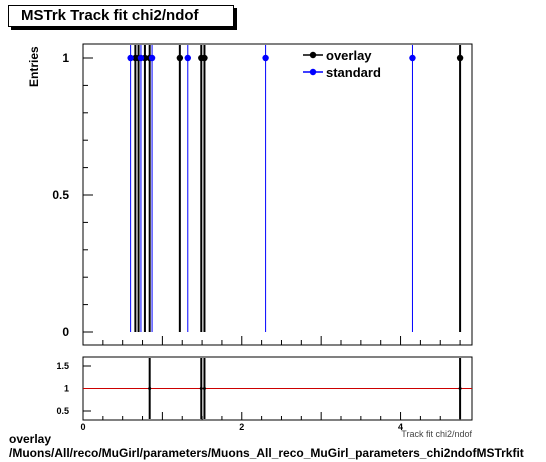 This screenshot has width=546, height=462. I want to click on legend-label-overlay: overlay, so click(349, 55).